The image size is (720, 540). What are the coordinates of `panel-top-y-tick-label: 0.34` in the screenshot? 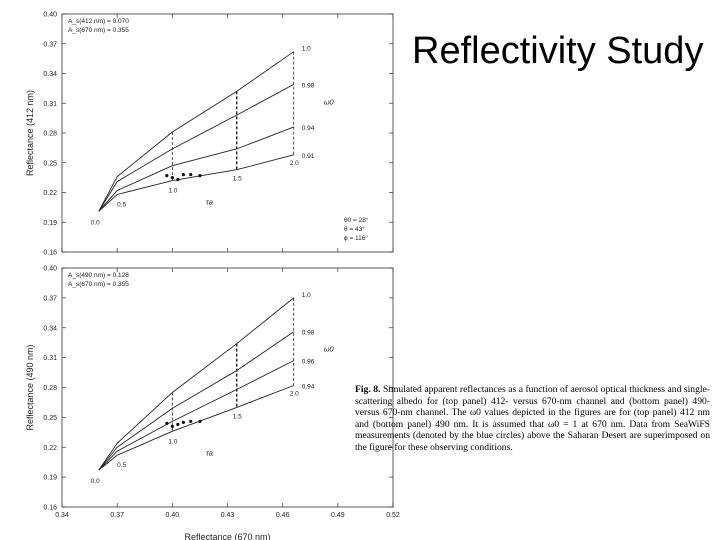 It's located at (50, 74).